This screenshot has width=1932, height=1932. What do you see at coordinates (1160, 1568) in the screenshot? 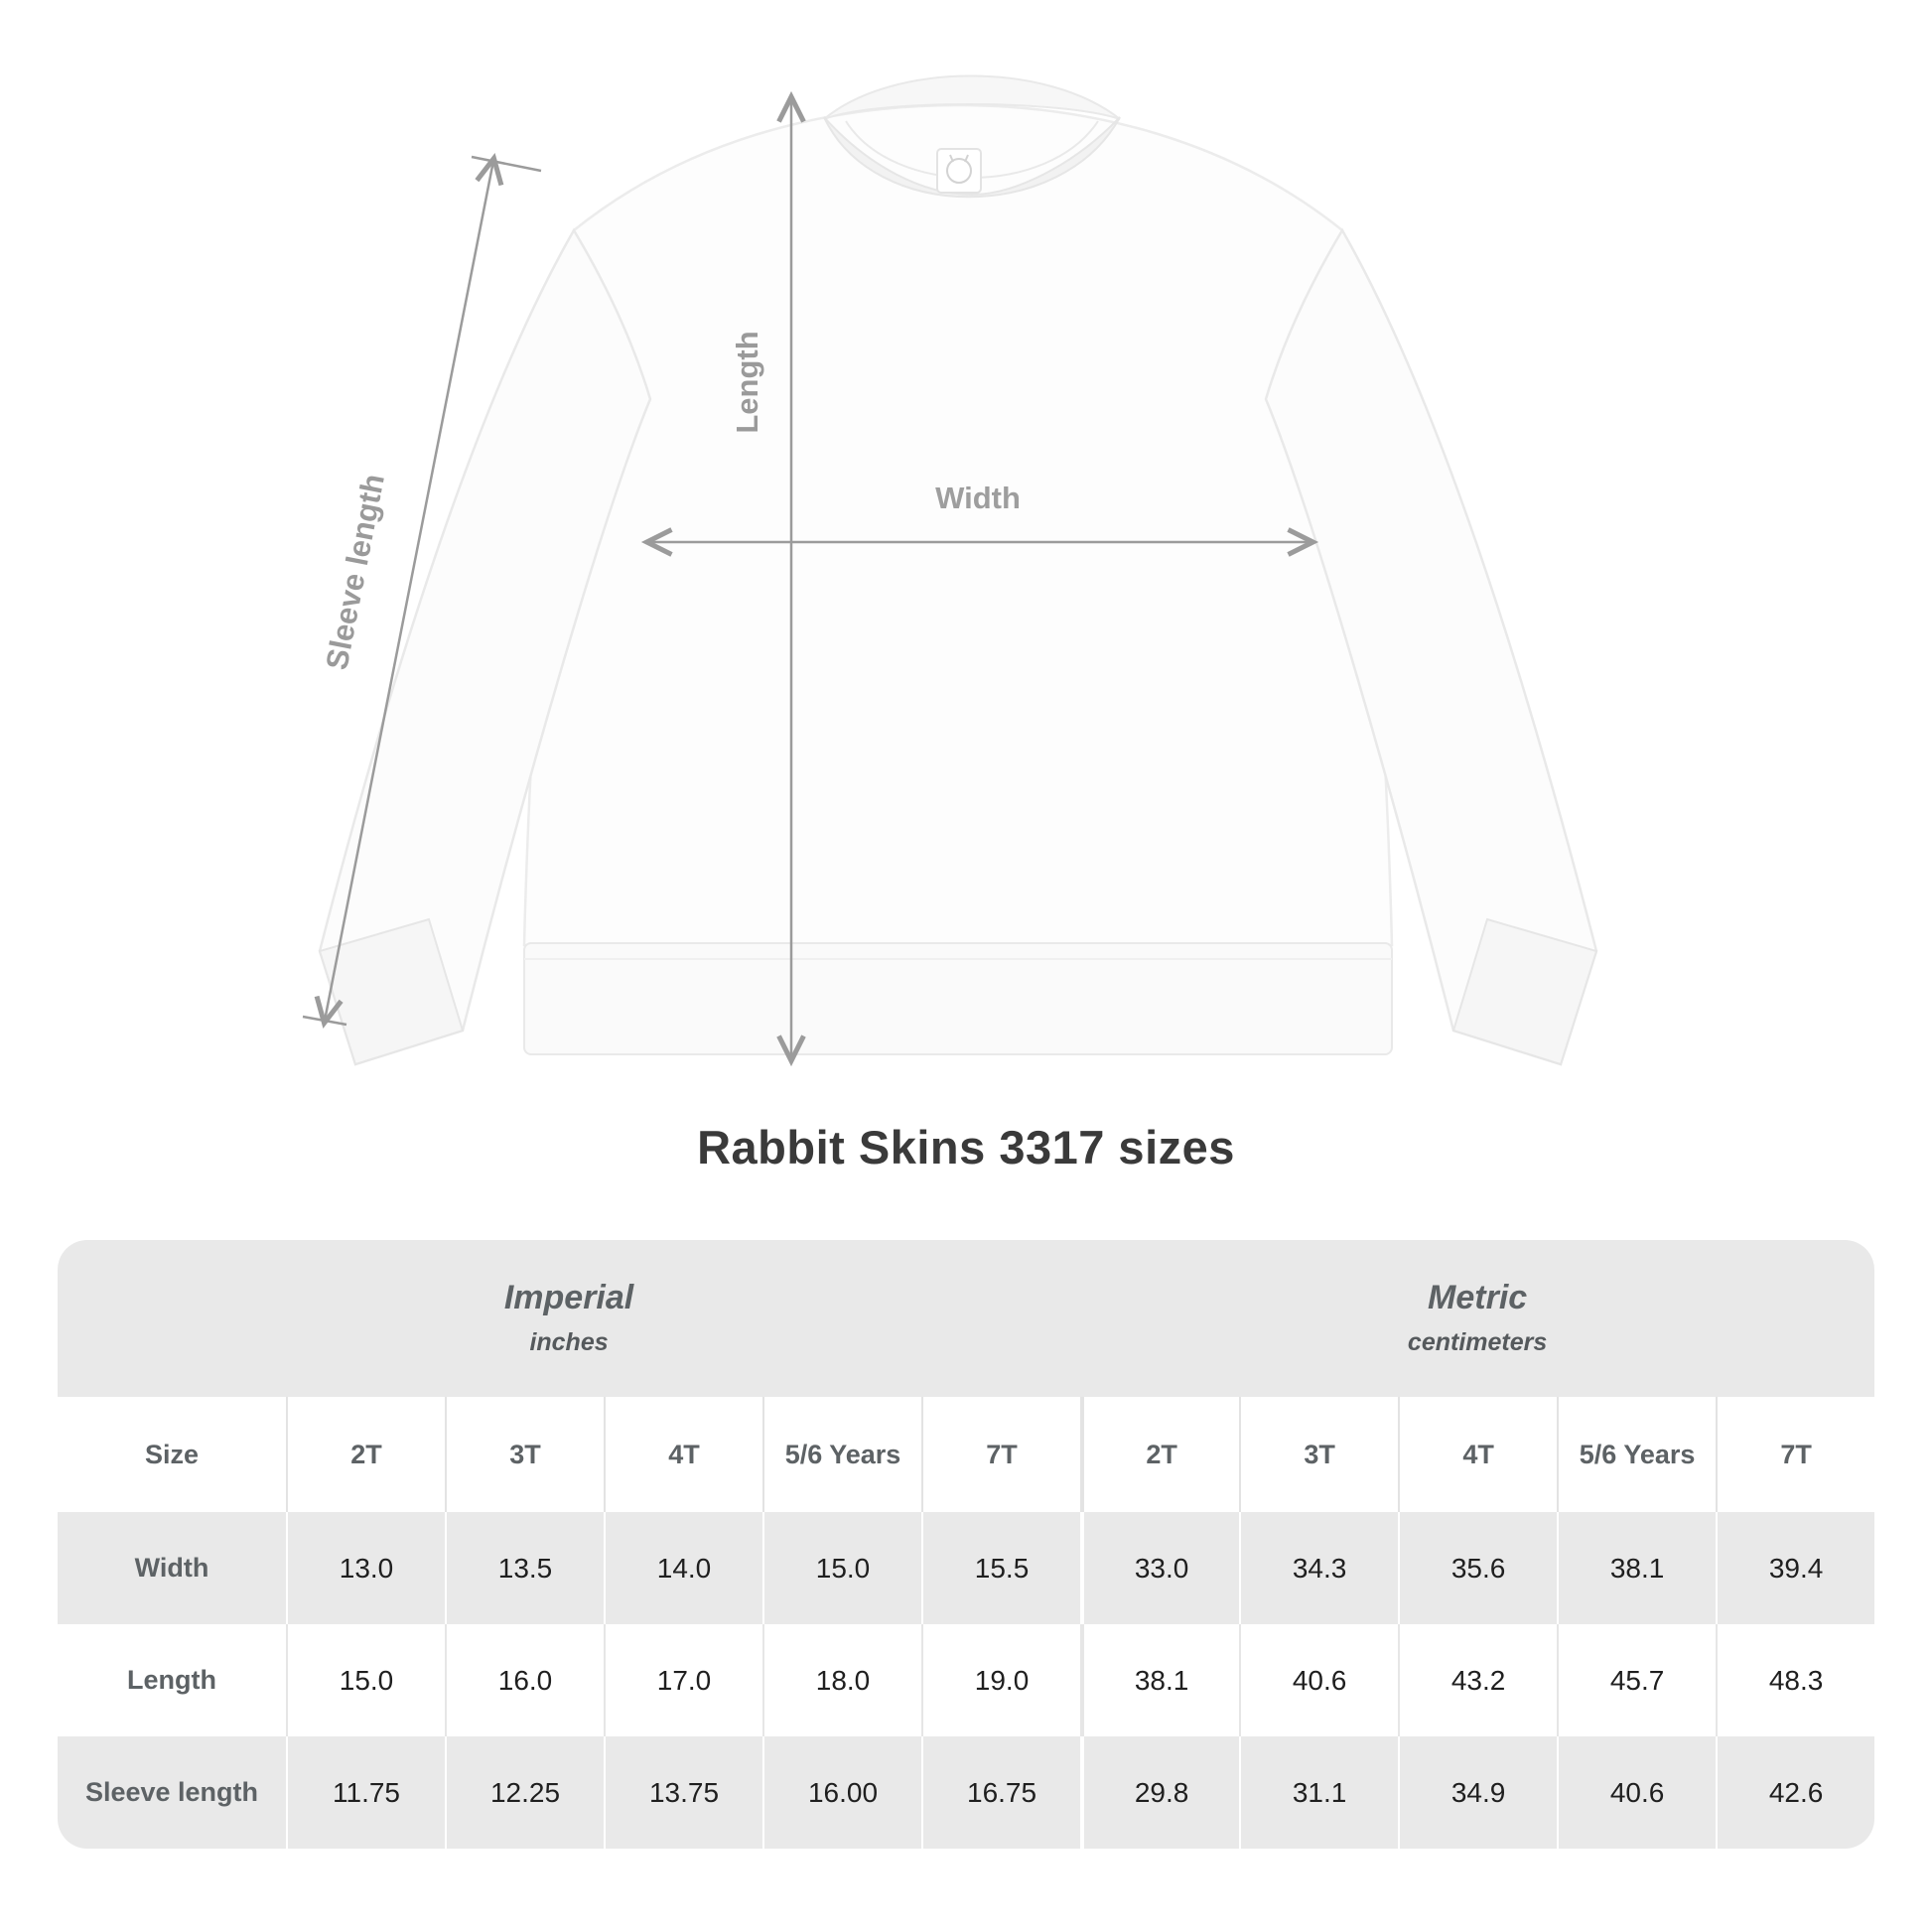
I see `value-cell: 33.0` at bounding box center [1160, 1568].